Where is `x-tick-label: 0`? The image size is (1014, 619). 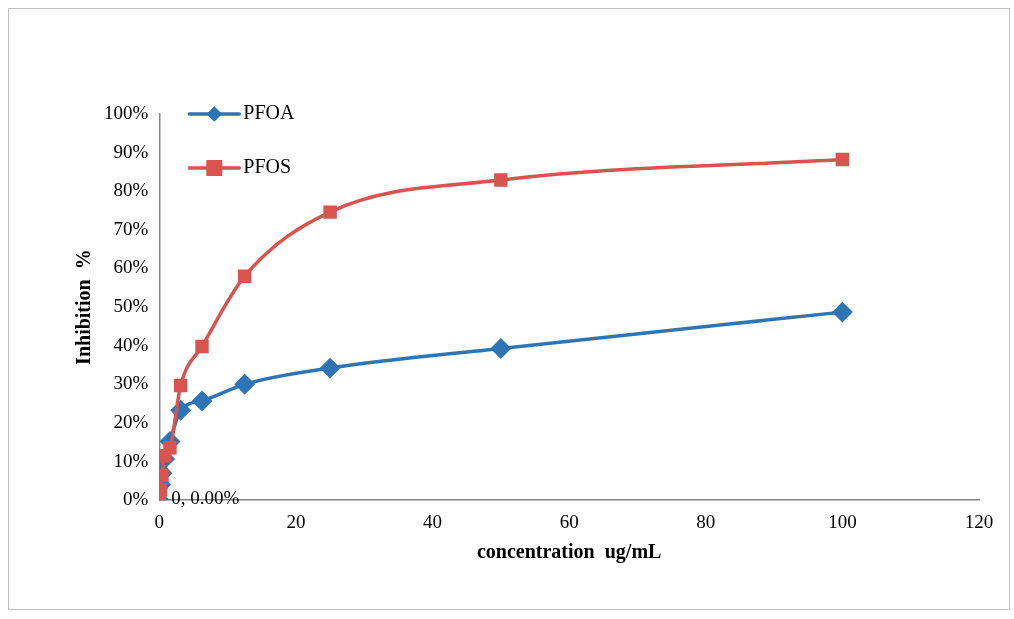
x-tick-label: 0 is located at coordinates (159, 521).